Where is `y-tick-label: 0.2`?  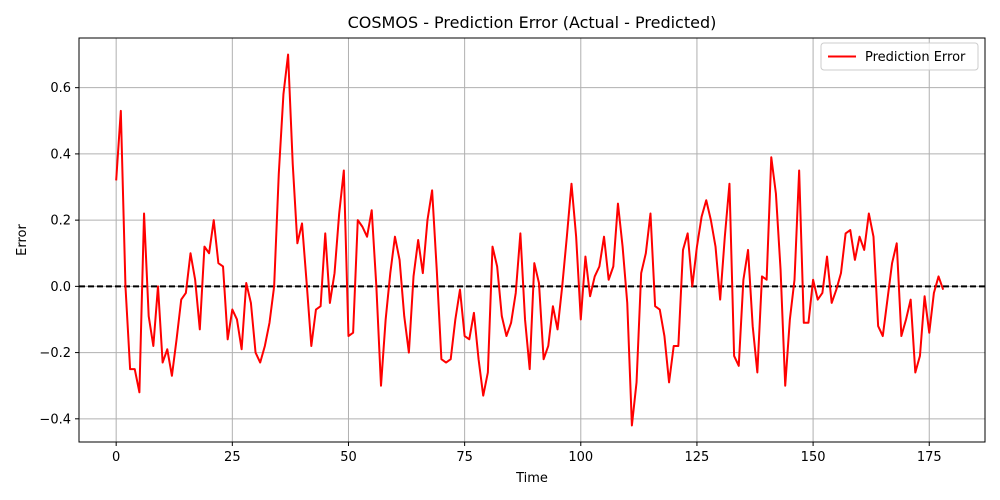
y-tick-label: 0.2 is located at coordinates (60, 221).